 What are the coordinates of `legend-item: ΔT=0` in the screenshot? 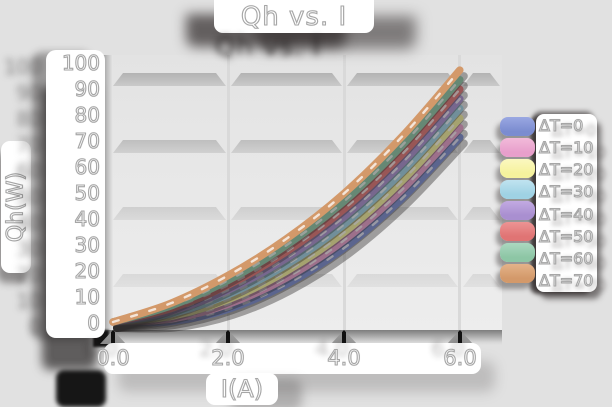 It's located at (566, 125).